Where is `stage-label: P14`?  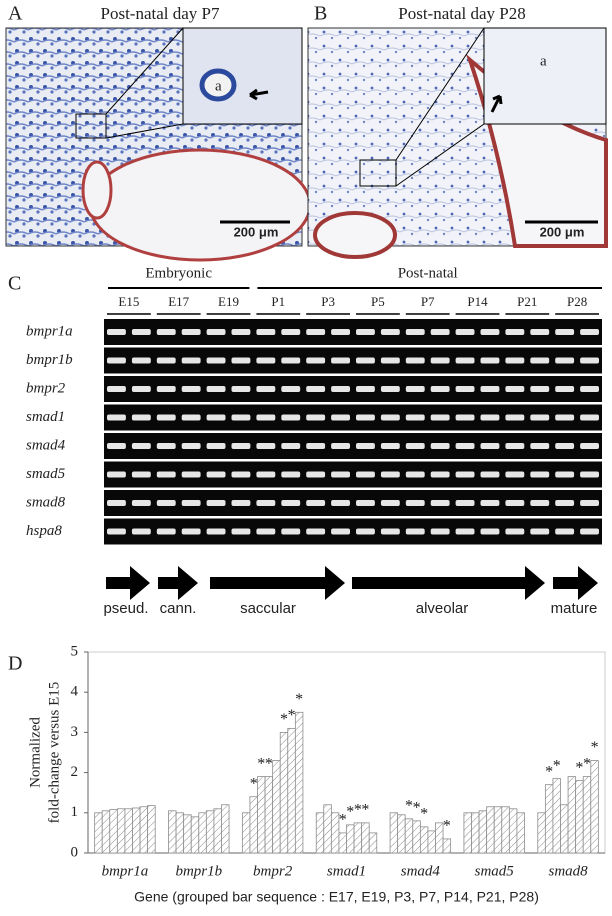
stage-label: P14 is located at coordinates (477, 301).